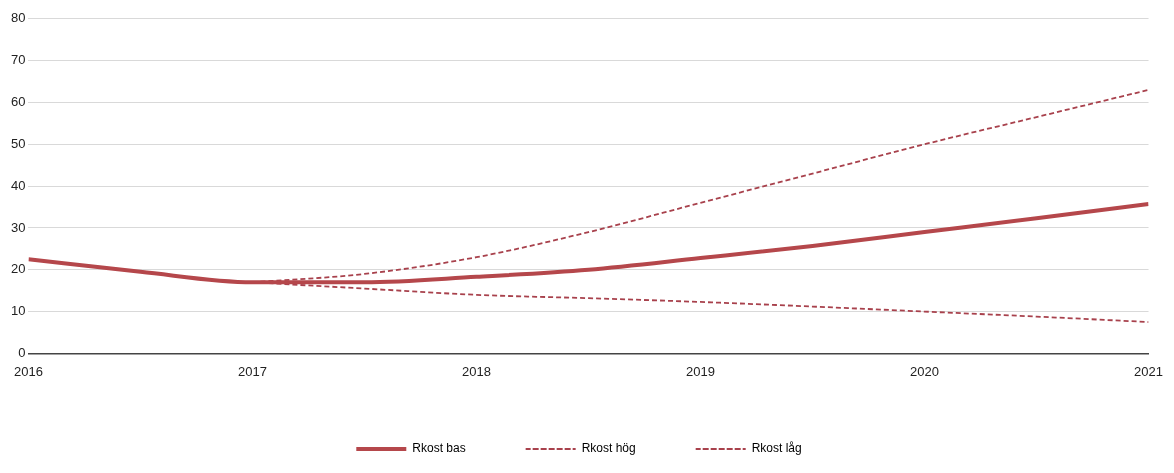 Image resolution: width=1174 pixels, height=473 pixels. Describe the element at coordinates (18, 185) in the screenshot. I see `y-tick-label: 40` at that location.